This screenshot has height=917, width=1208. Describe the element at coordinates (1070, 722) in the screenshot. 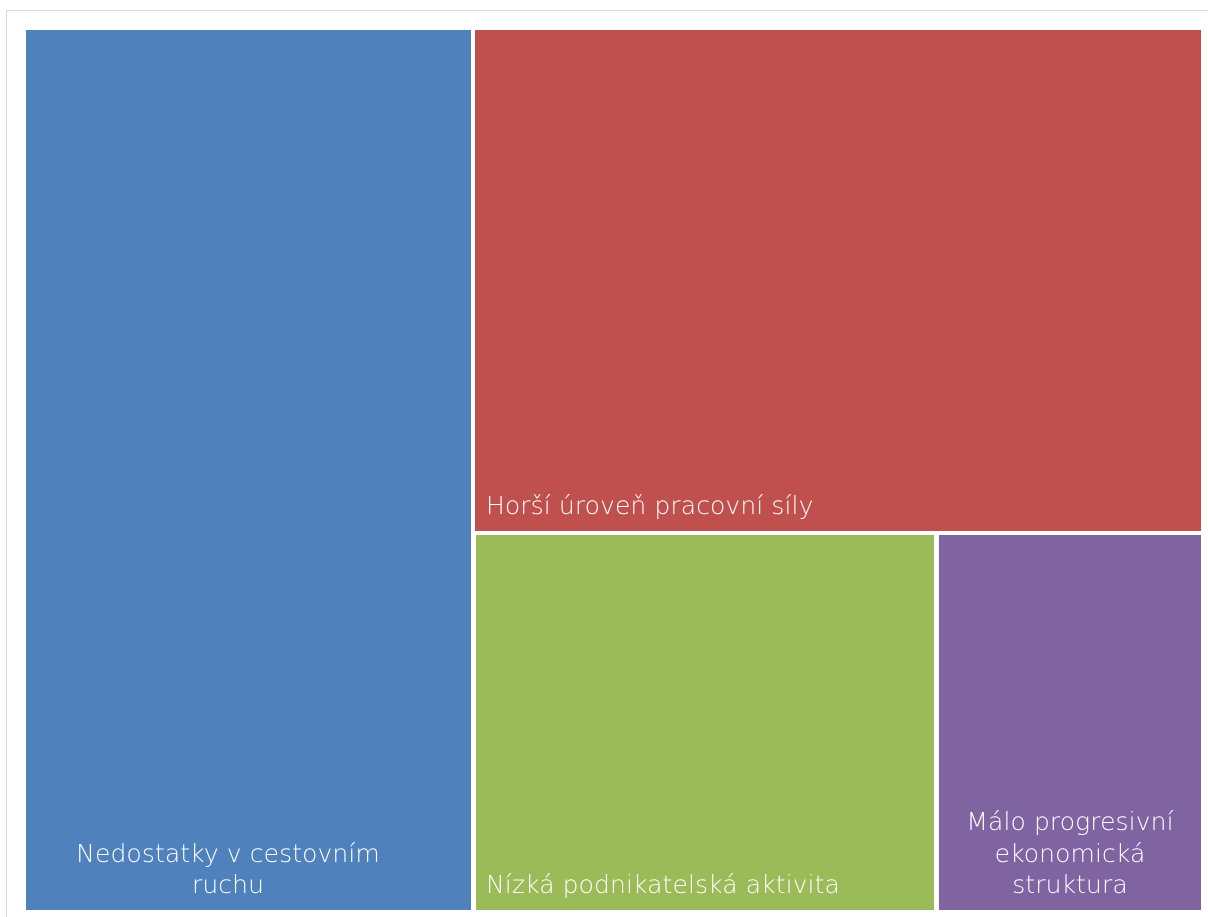

I see `treemap-tile-malo-progresivni-ekonomicka-struktura: Málo progresivní ekonomická struktura` at that location.